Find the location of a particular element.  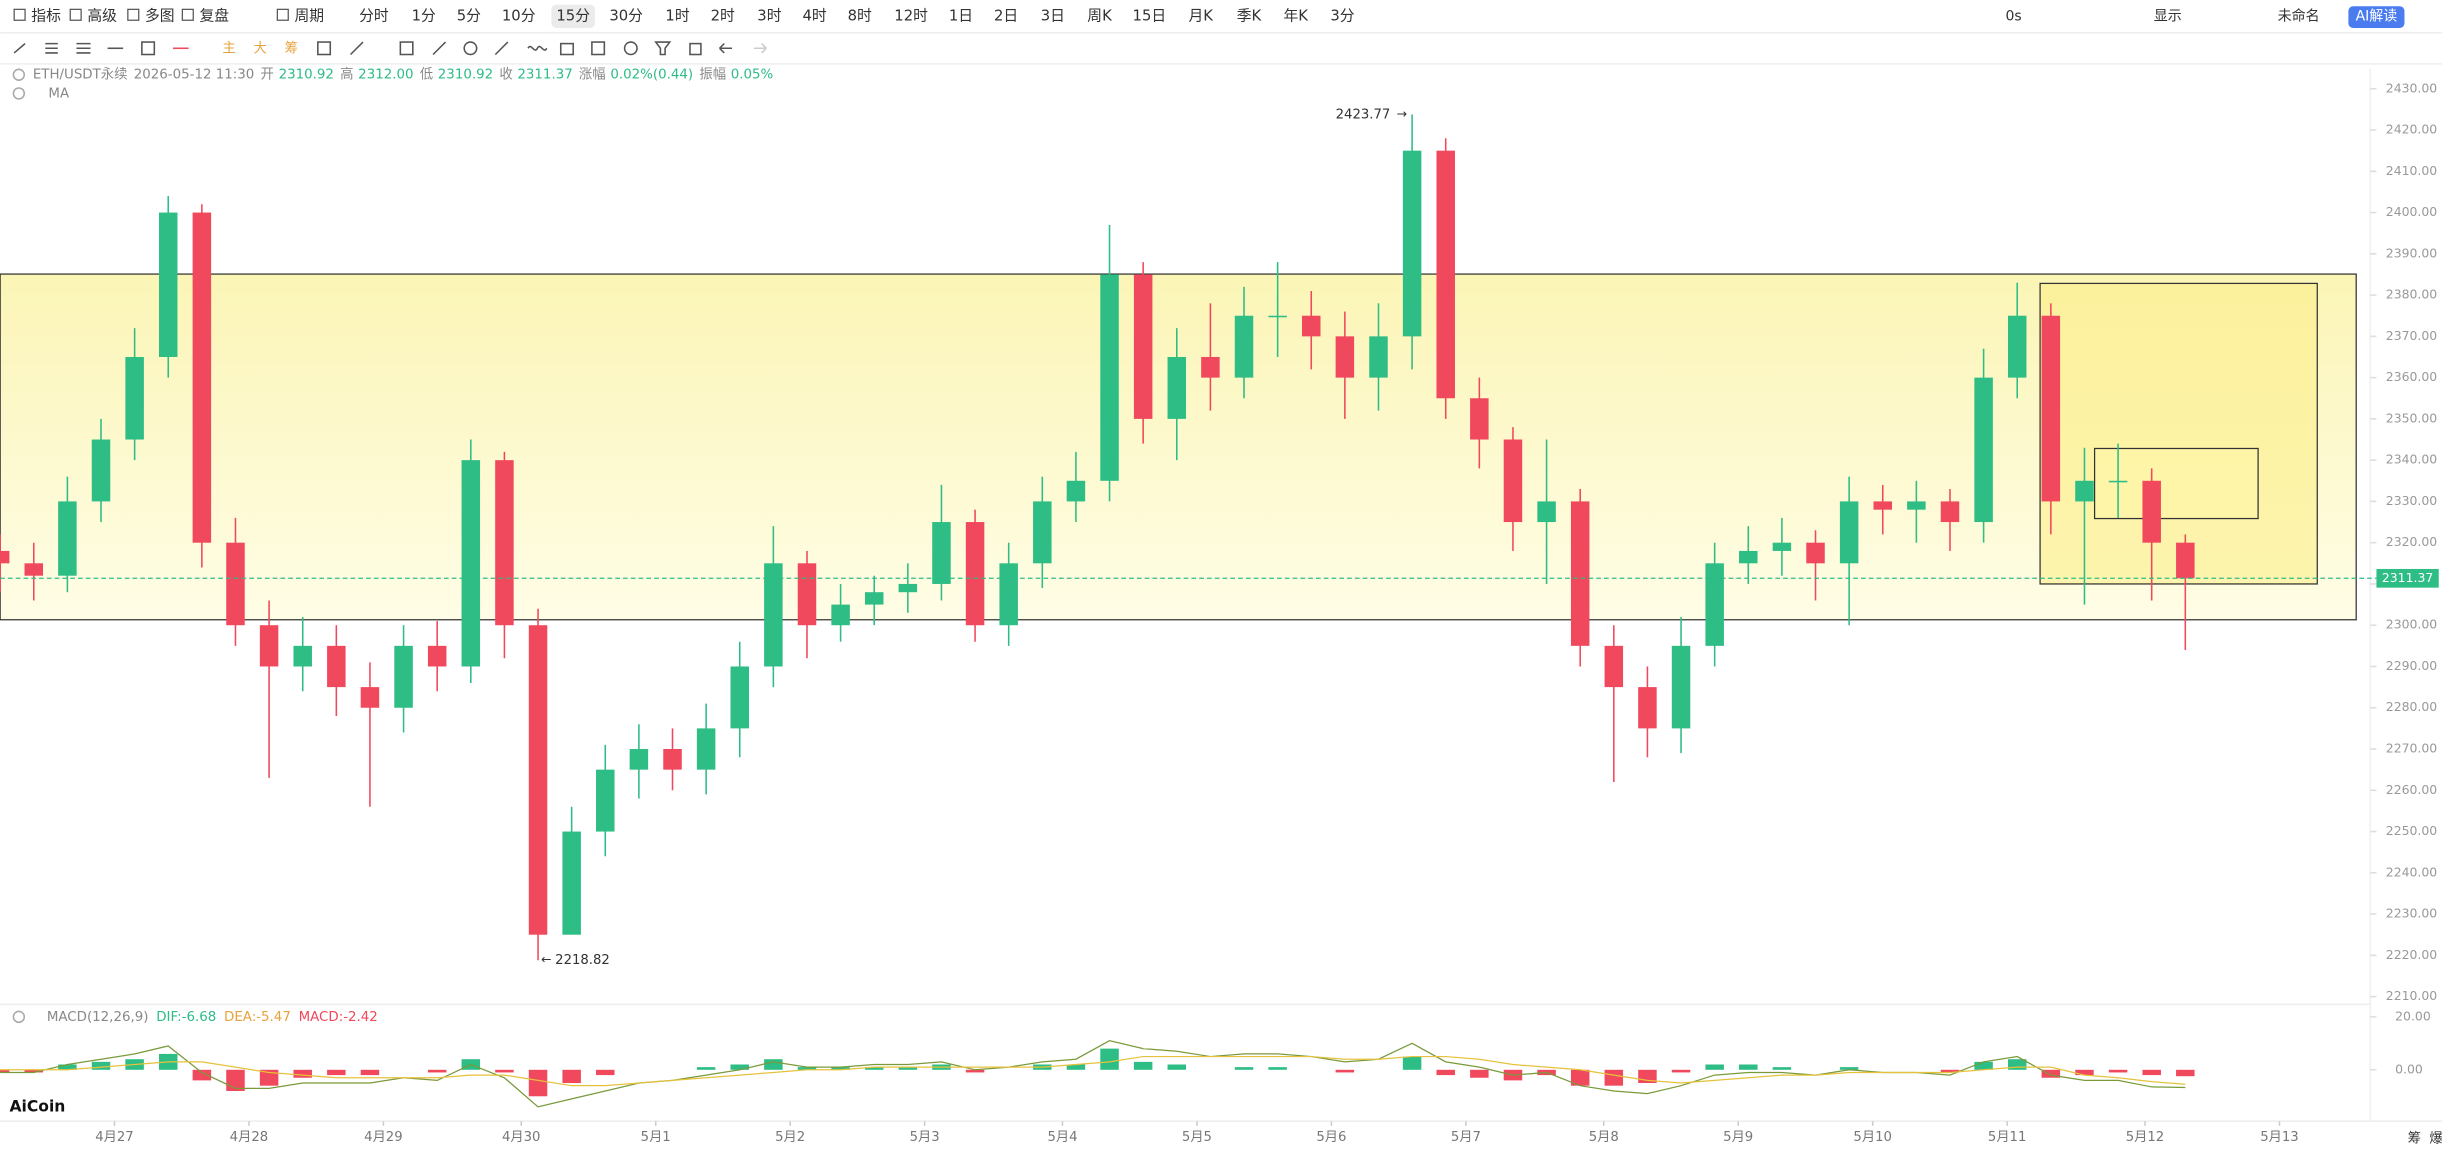

toolbar-button: 显示 is located at coordinates (2168, 16).